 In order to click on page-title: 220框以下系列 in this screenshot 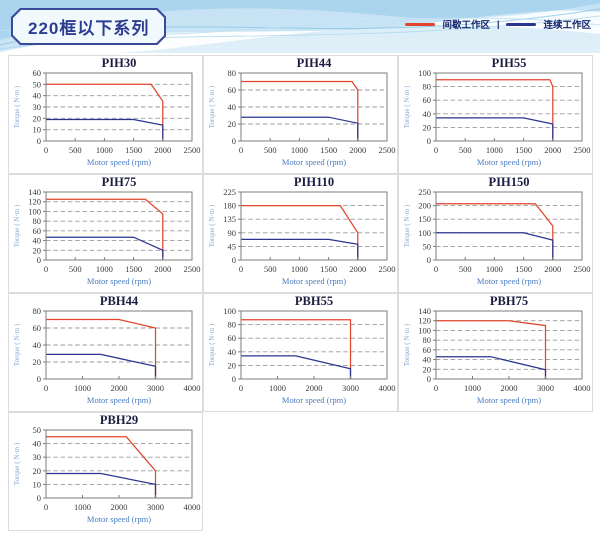, I will do `click(88, 26)`.